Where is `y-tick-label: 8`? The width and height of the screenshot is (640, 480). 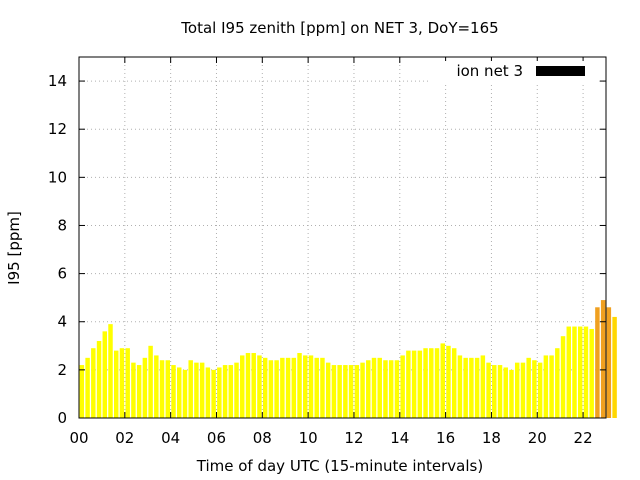
y-tick-label: 8 is located at coordinates (62, 225).